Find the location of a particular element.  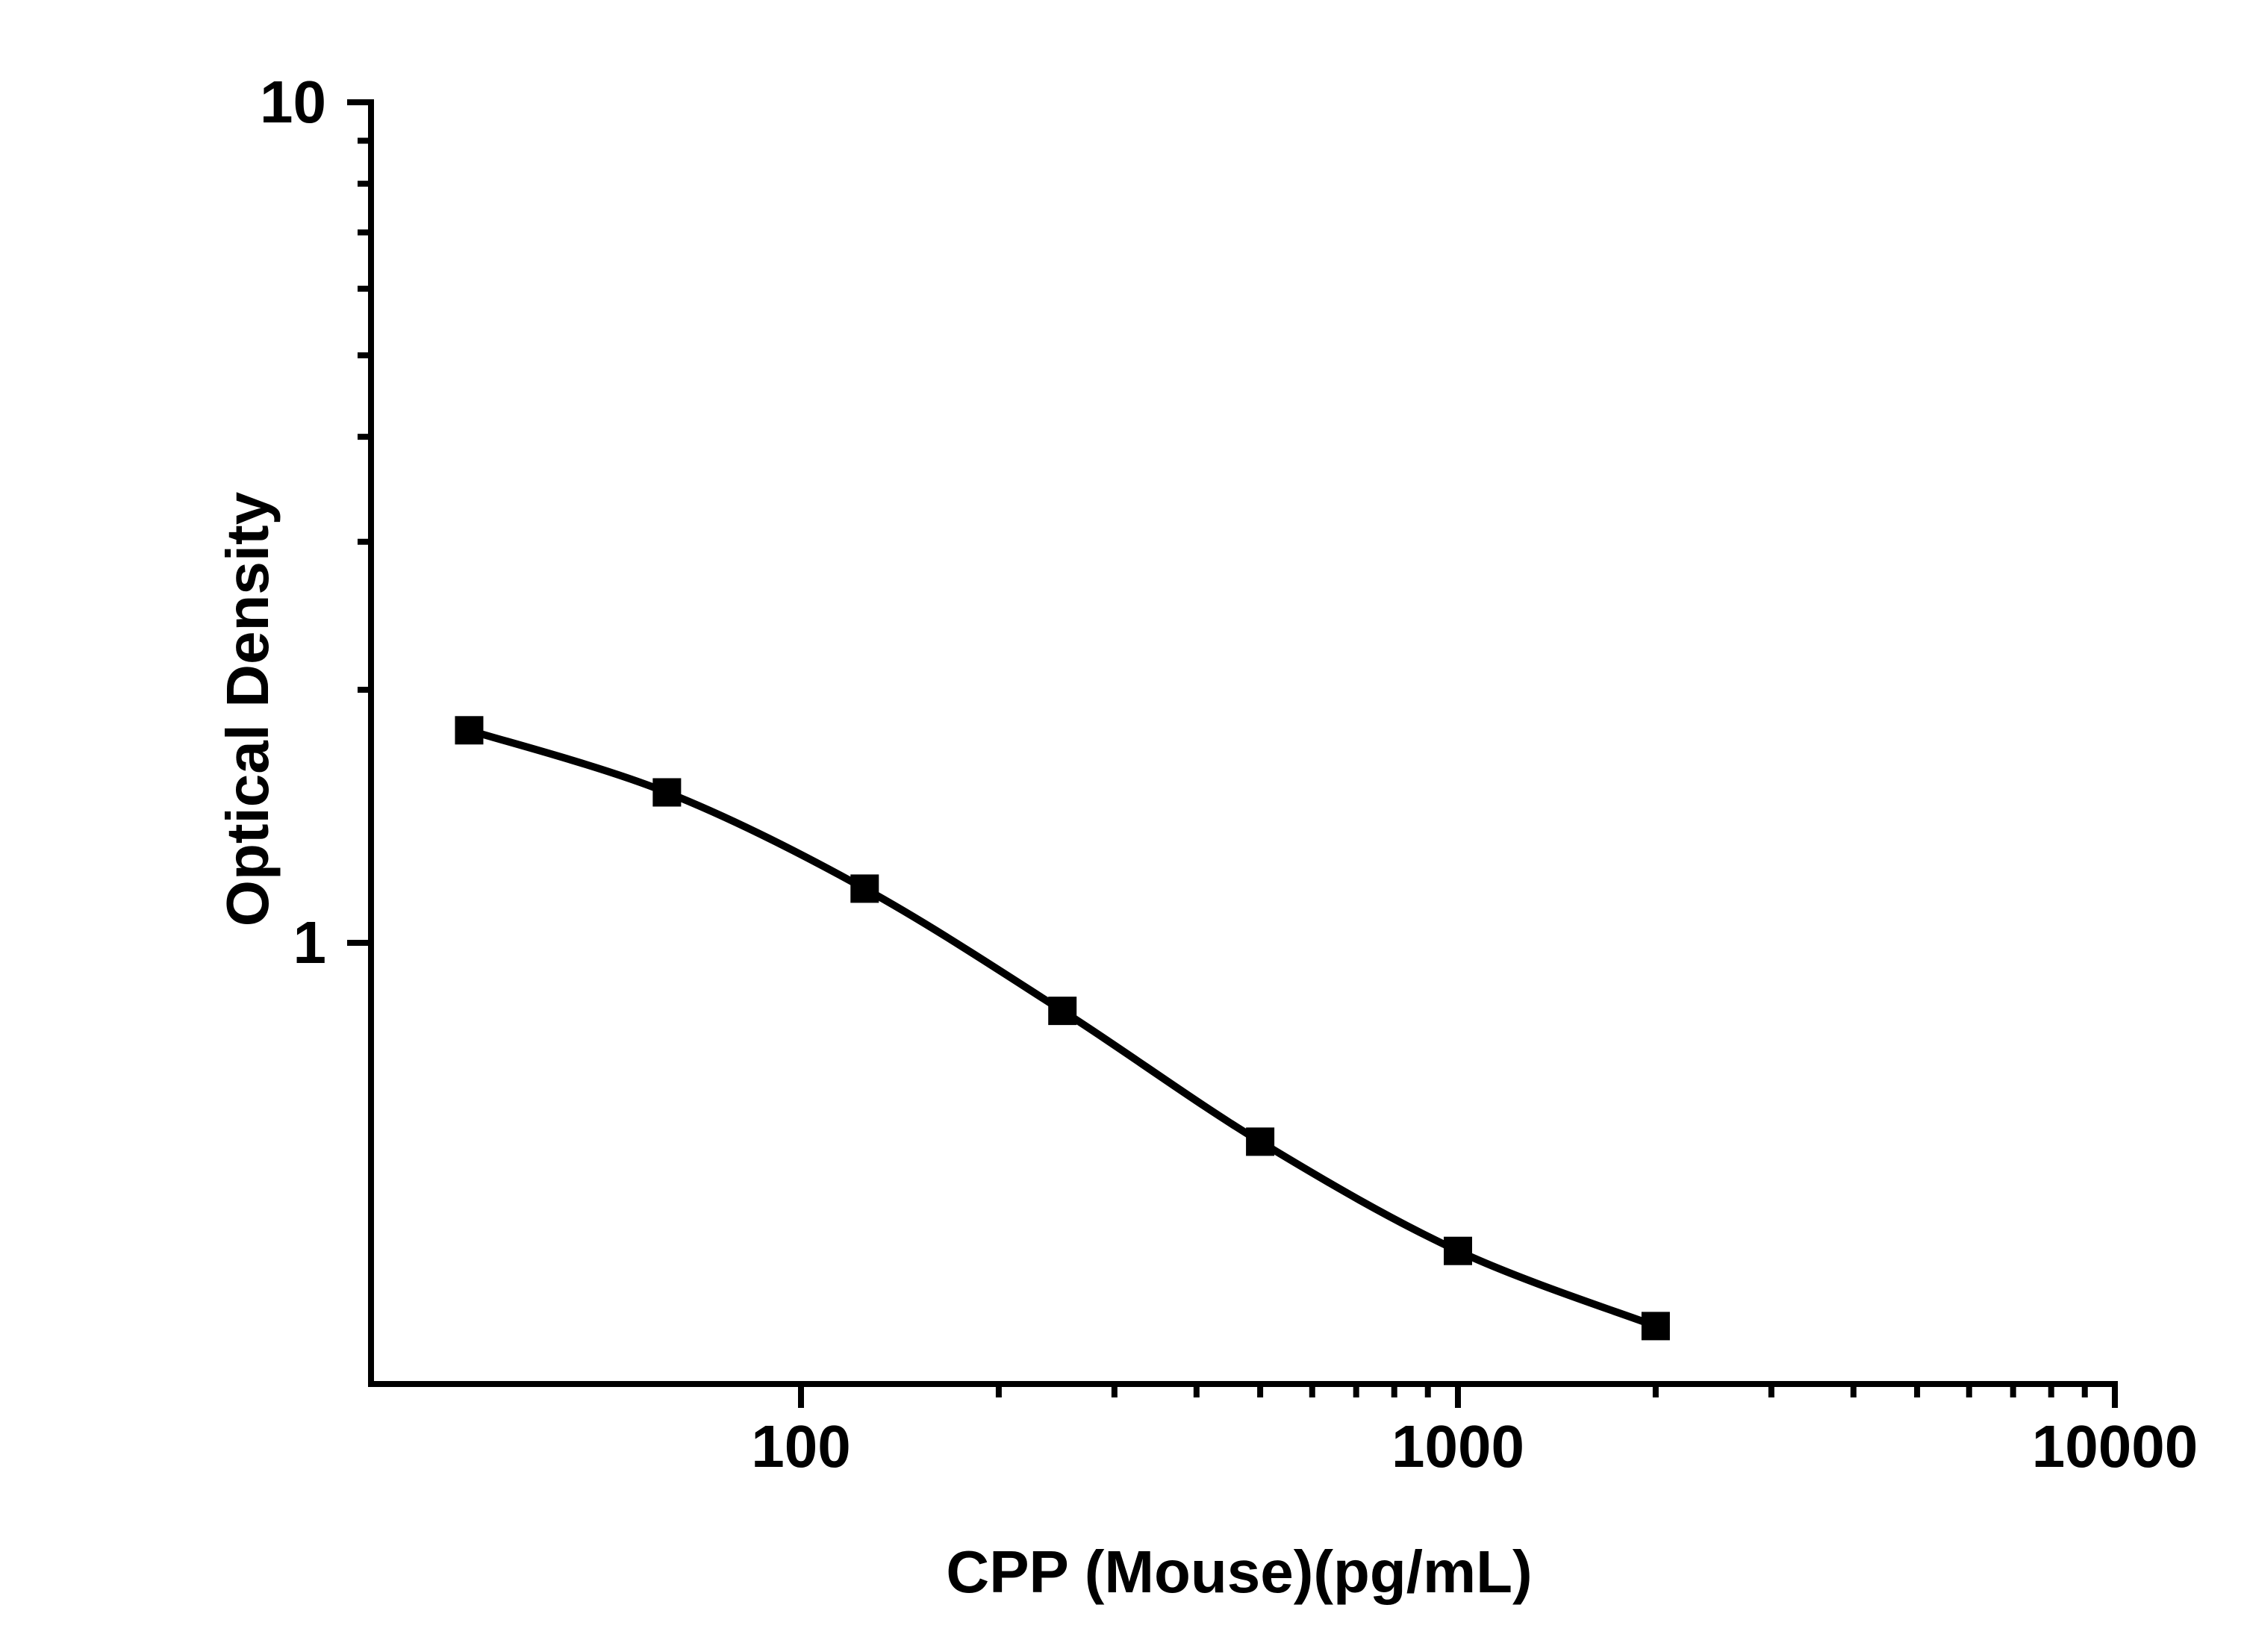

y-tick-label-1: 1 is located at coordinates (310, 942).